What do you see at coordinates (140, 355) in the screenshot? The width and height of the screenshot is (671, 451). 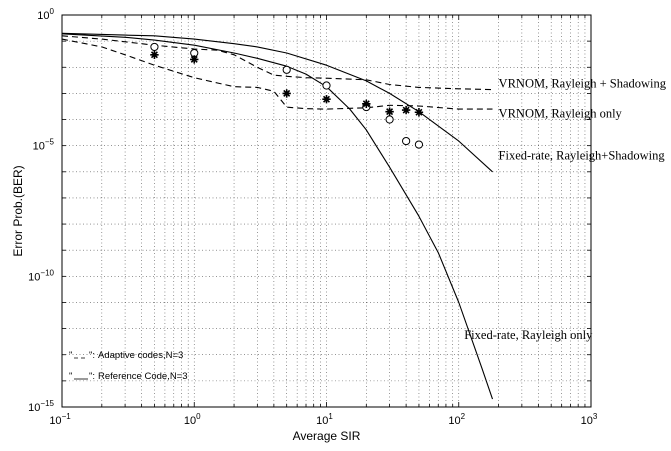 I see `legend-entry-label: Adaptive codes,N=3` at bounding box center [140, 355].